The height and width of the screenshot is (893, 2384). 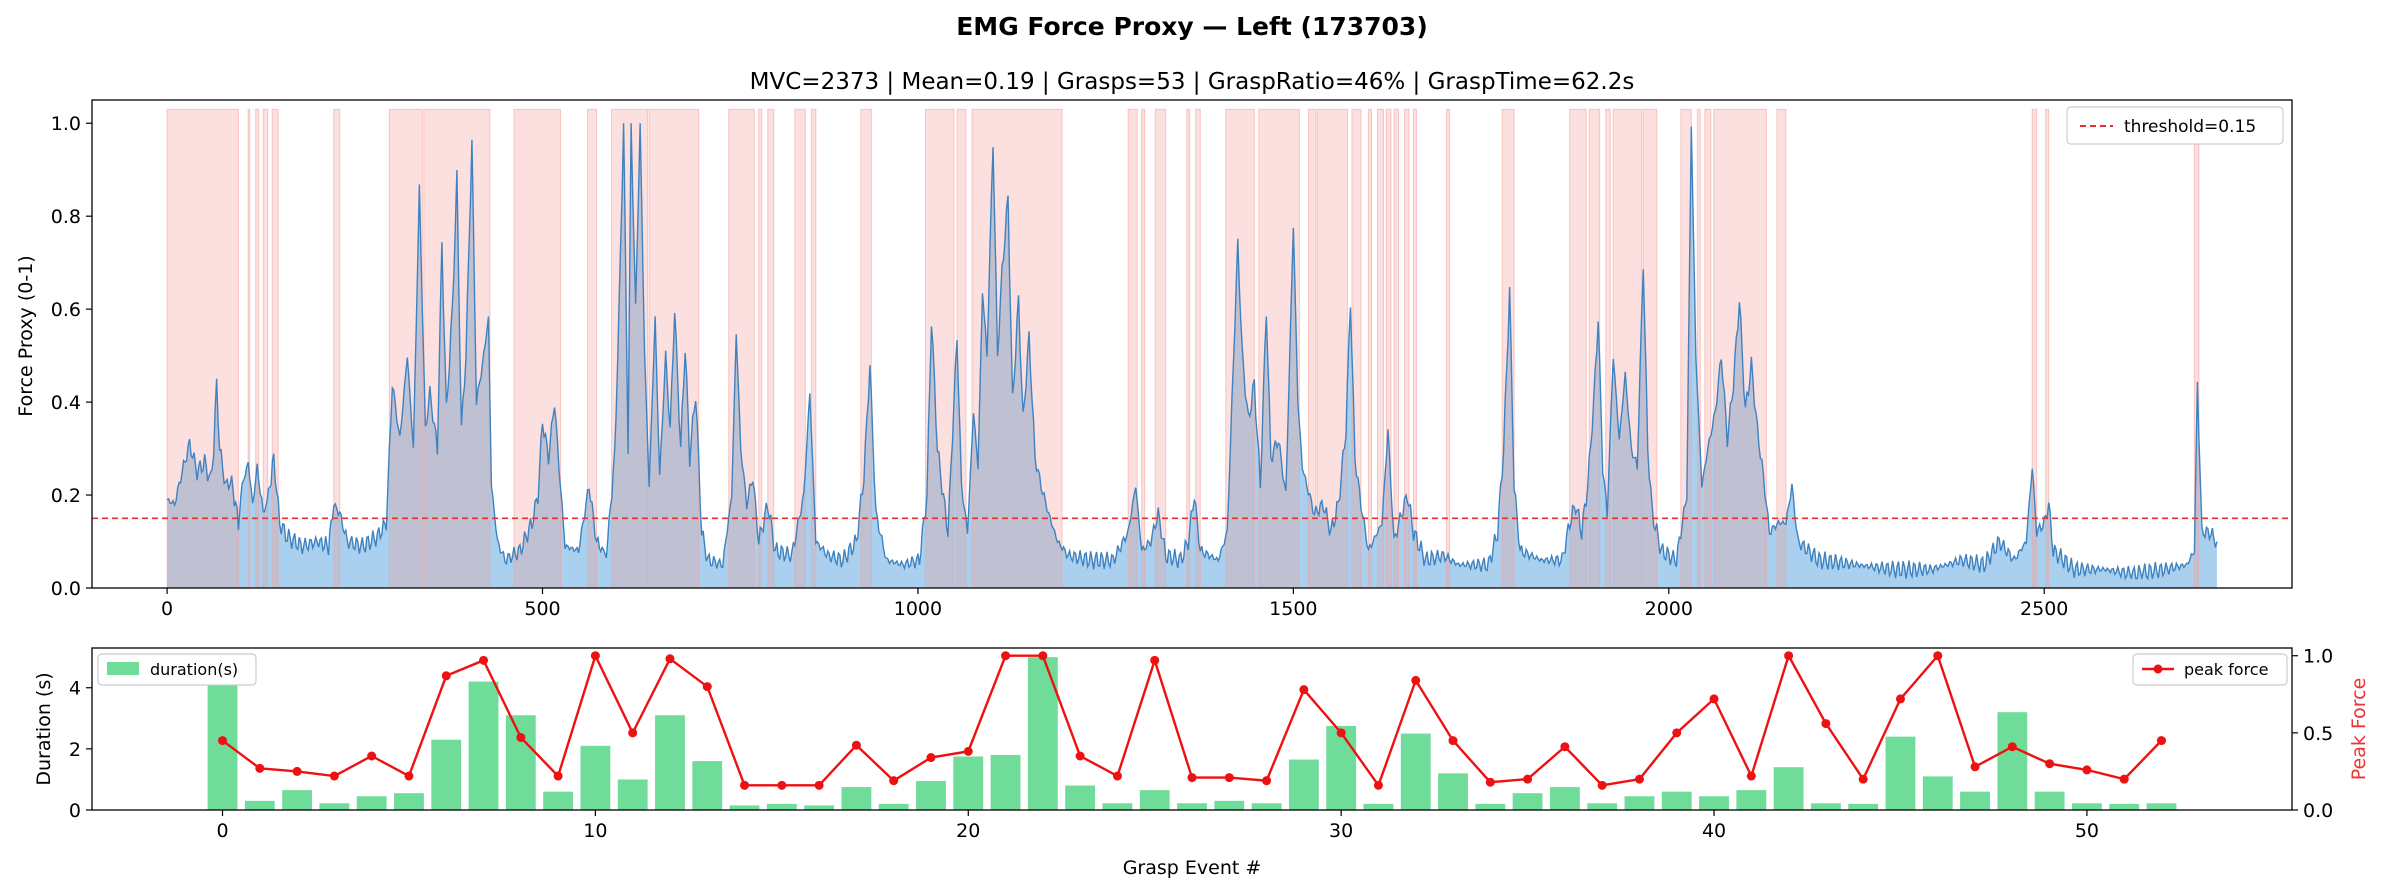 What do you see at coordinates (123, 668) in the screenshot?
I see `legend-duration-swatch` at bounding box center [123, 668].